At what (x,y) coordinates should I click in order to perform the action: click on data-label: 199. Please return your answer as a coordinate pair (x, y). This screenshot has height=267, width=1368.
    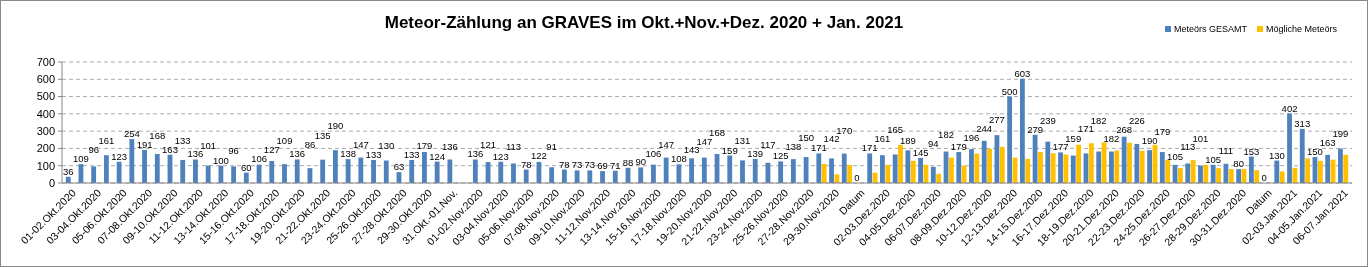
    Looking at the image, I should click on (1340, 133).